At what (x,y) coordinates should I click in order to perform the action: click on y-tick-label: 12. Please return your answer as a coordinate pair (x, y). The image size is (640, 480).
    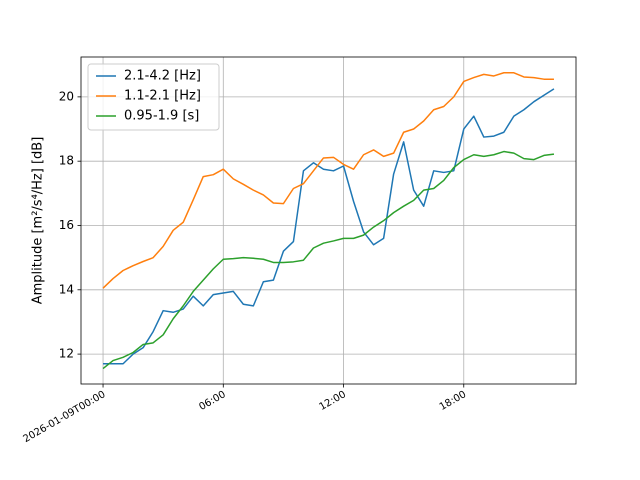
    Looking at the image, I should click on (66, 354).